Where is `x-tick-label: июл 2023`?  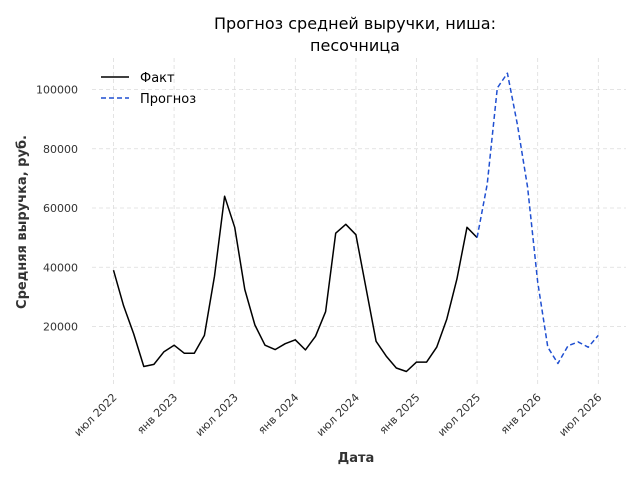
x-tick-label: июл 2023 is located at coordinates (217, 415).